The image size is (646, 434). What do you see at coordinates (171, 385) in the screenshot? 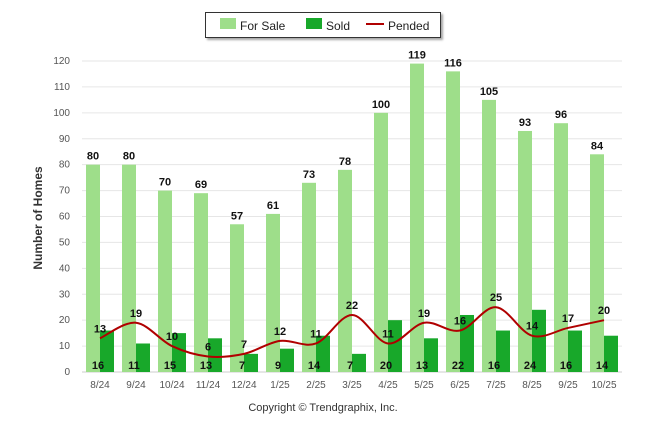
I see `x-tick-label: 10/24` at bounding box center [171, 385].